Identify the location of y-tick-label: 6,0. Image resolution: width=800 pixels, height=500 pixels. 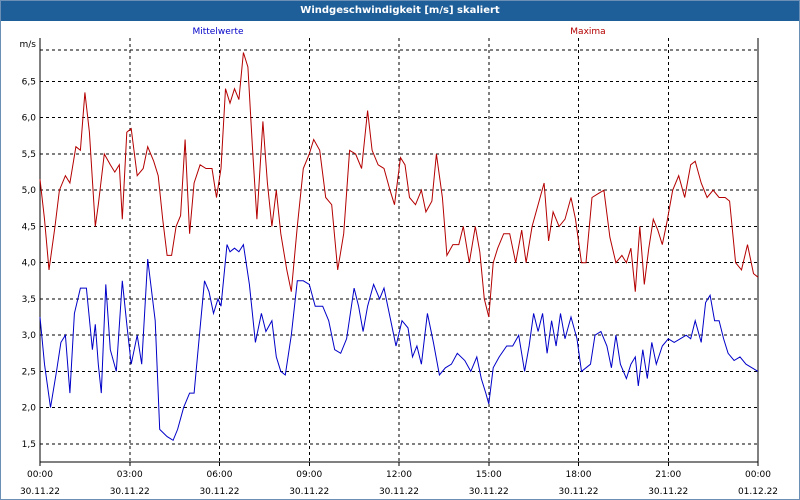
(29, 119).